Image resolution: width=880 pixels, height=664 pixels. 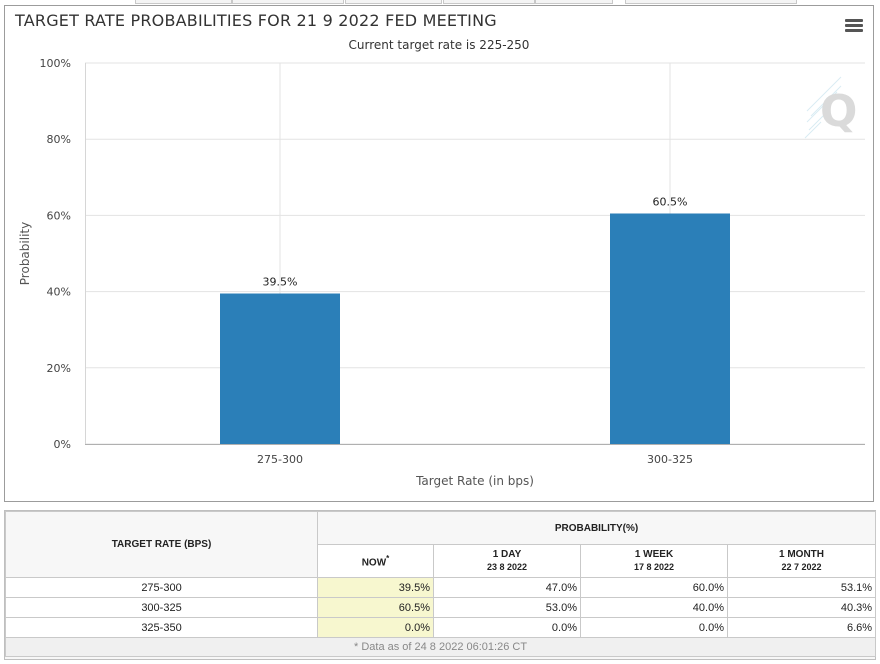 I want to click on chart-subtitle: Current target rate is 225-250, so click(x=439, y=45).